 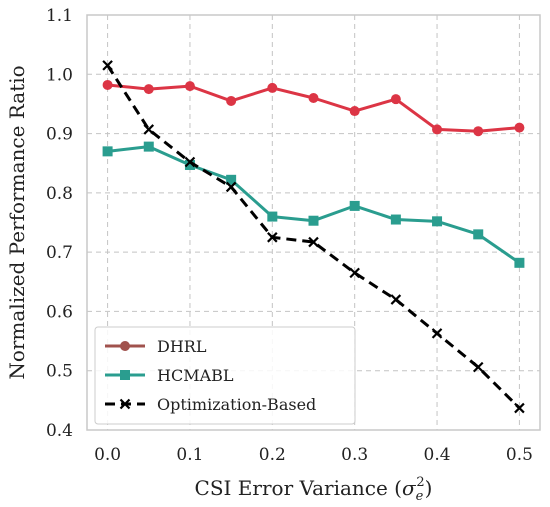 What do you see at coordinates (59, 372) in the screenshot?
I see `y-tick-label: 0.5` at bounding box center [59, 372].